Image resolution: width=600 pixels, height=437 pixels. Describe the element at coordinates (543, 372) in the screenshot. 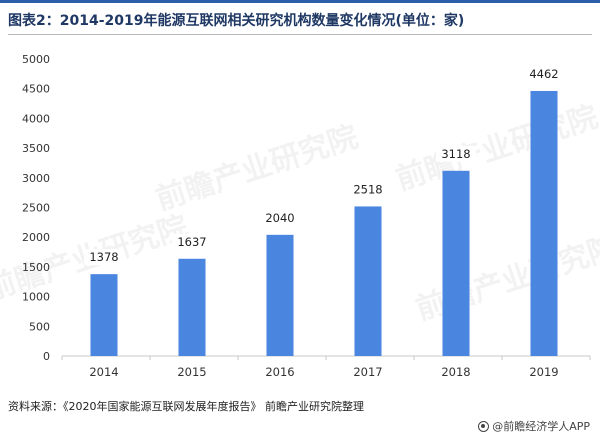

I see `x-tick-label-2019: 2019` at that location.